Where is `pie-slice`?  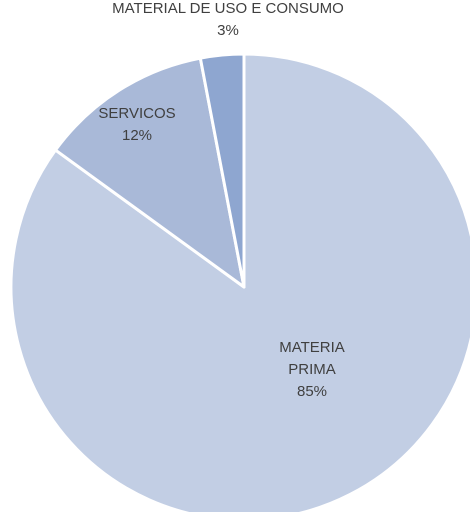
pie-slice is located at coordinates (222, 170).